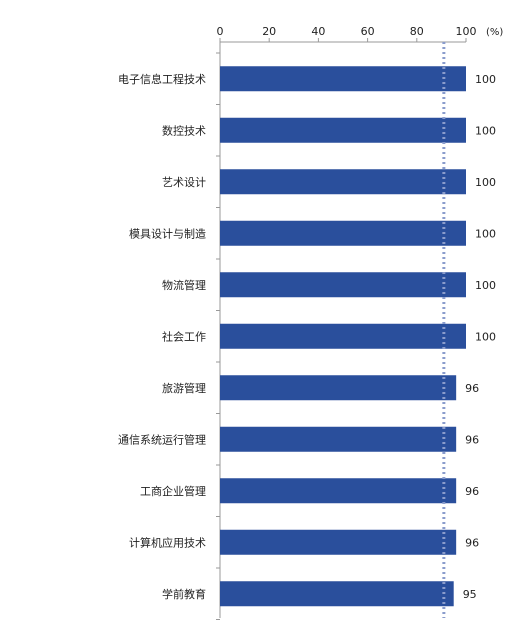  What do you see at coordinates (184, 336) in the screenshot?
I see `category-label: 社会工作` at bounding box center [184, 336].